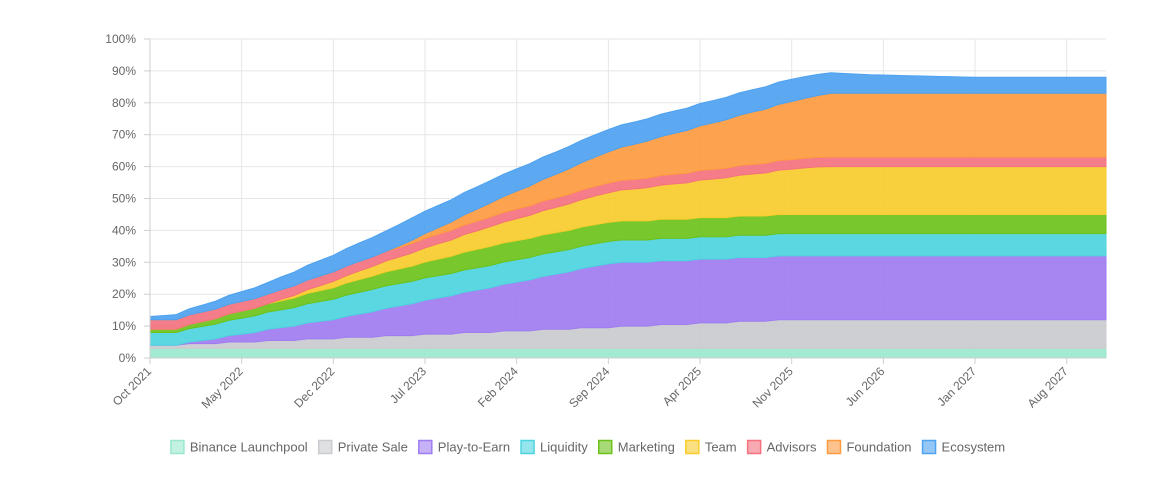  I want to click on x-tick-label: Sep 2024, so click(589, 387).